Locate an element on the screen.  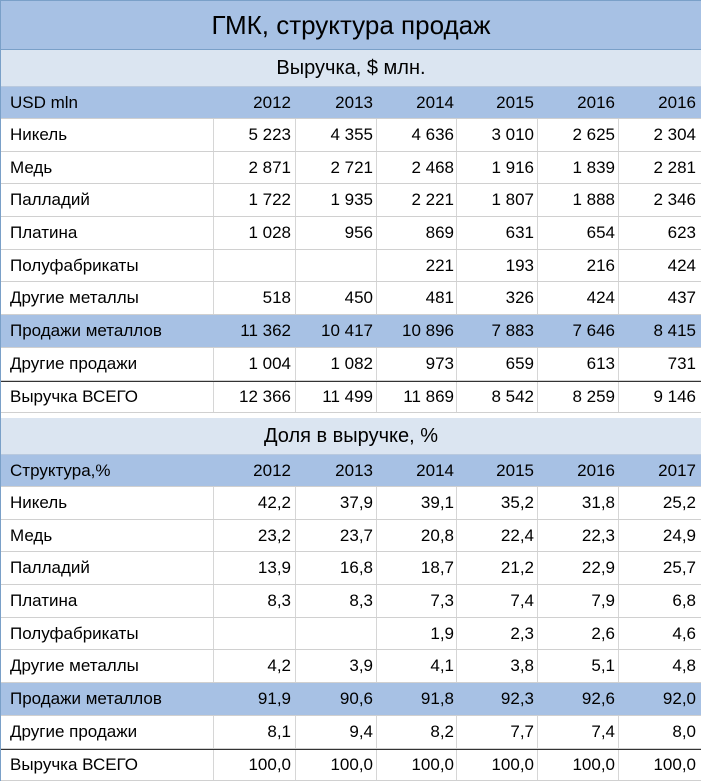
table-cell: 23,2 is located at coordinates (253, 535).